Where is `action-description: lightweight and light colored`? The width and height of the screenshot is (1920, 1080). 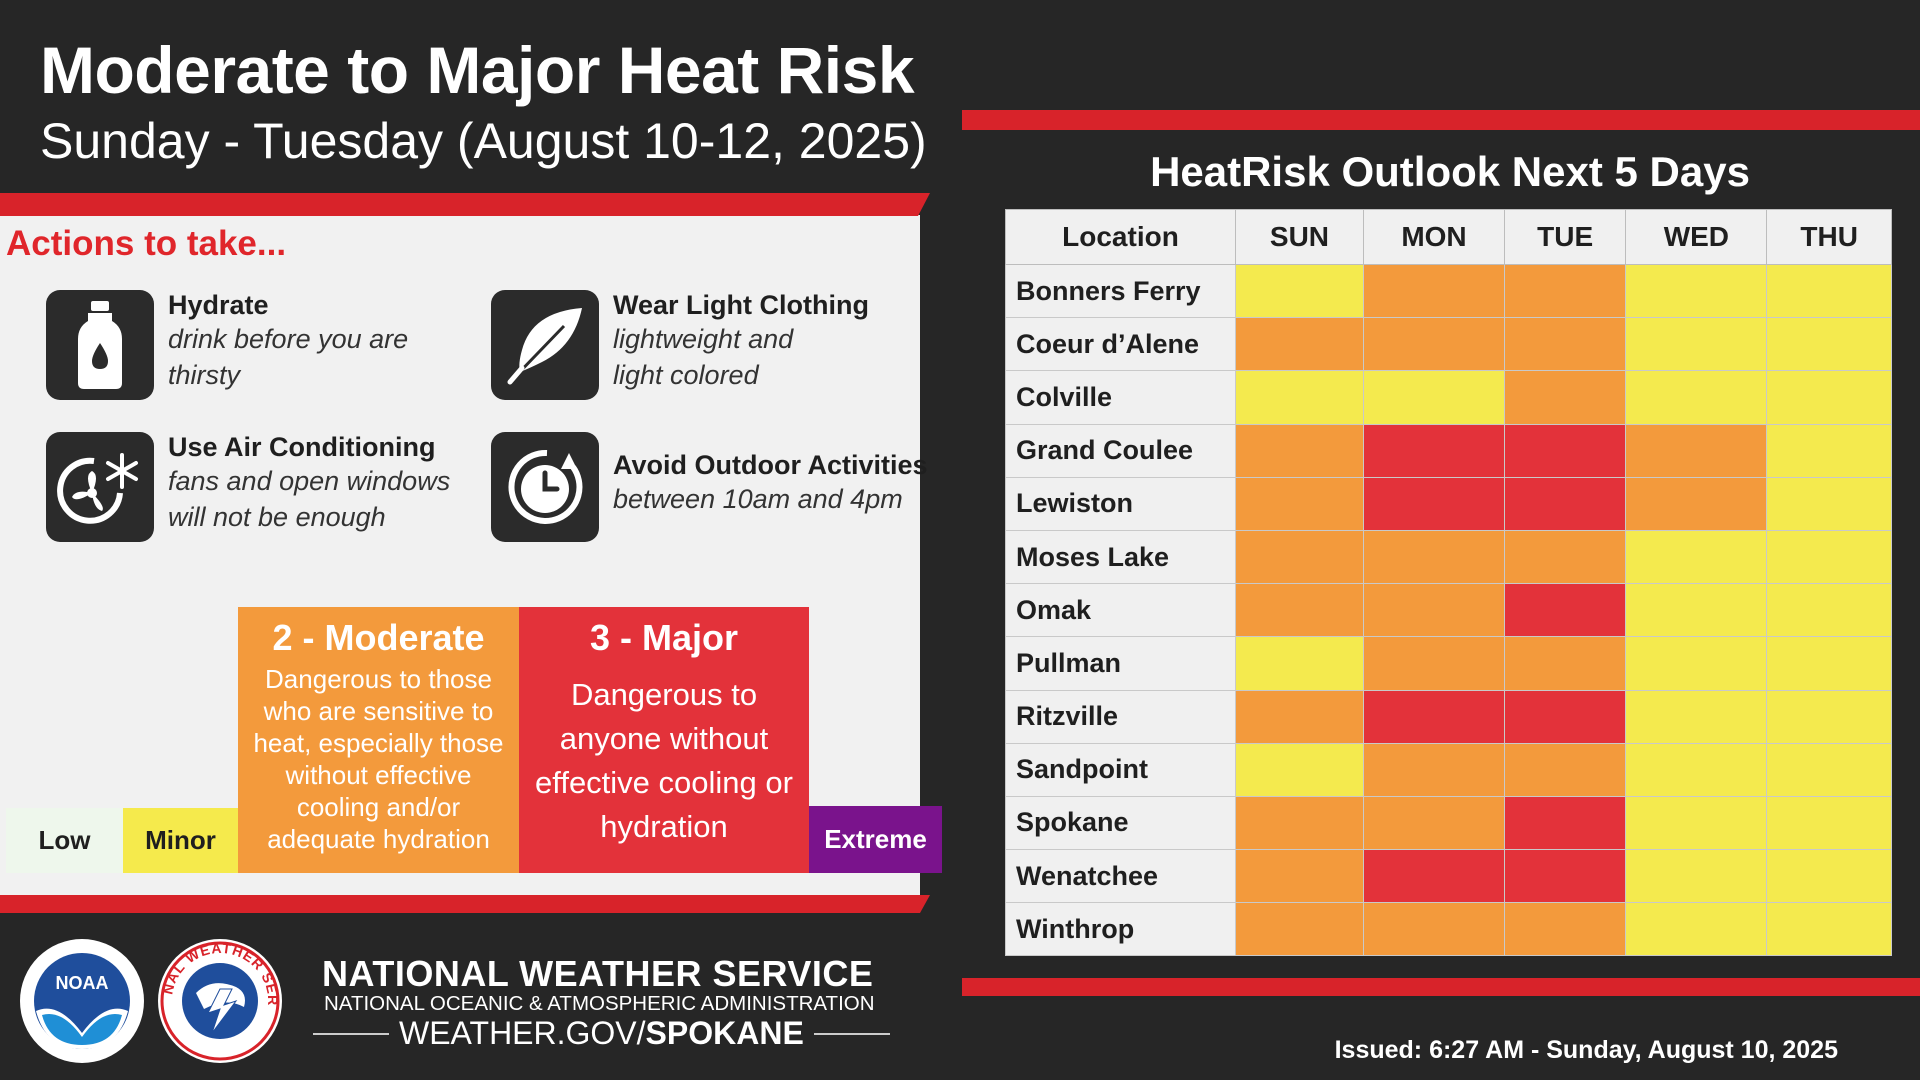
action-description: lightweight and light colored is located at coordinates (703, 357).